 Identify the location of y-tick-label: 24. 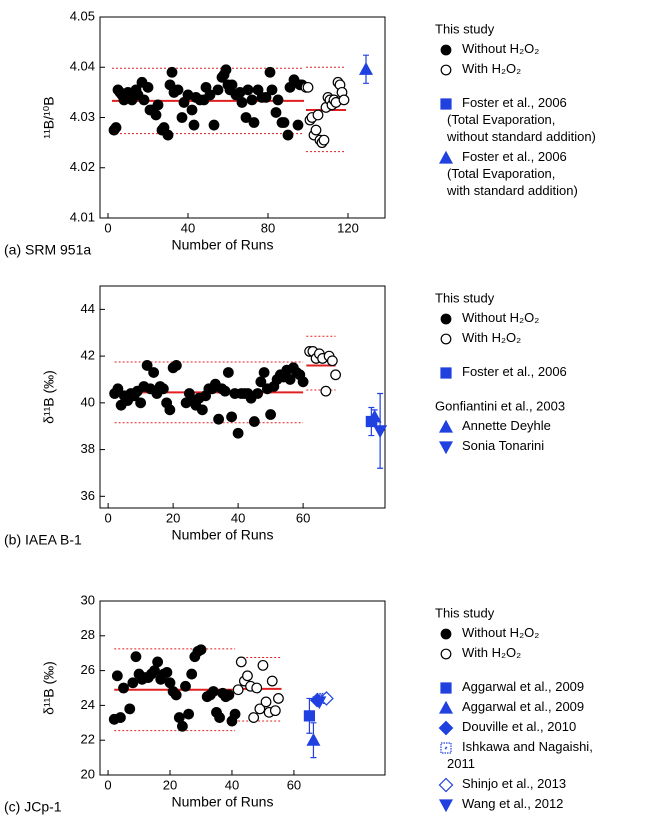
(88, 704).